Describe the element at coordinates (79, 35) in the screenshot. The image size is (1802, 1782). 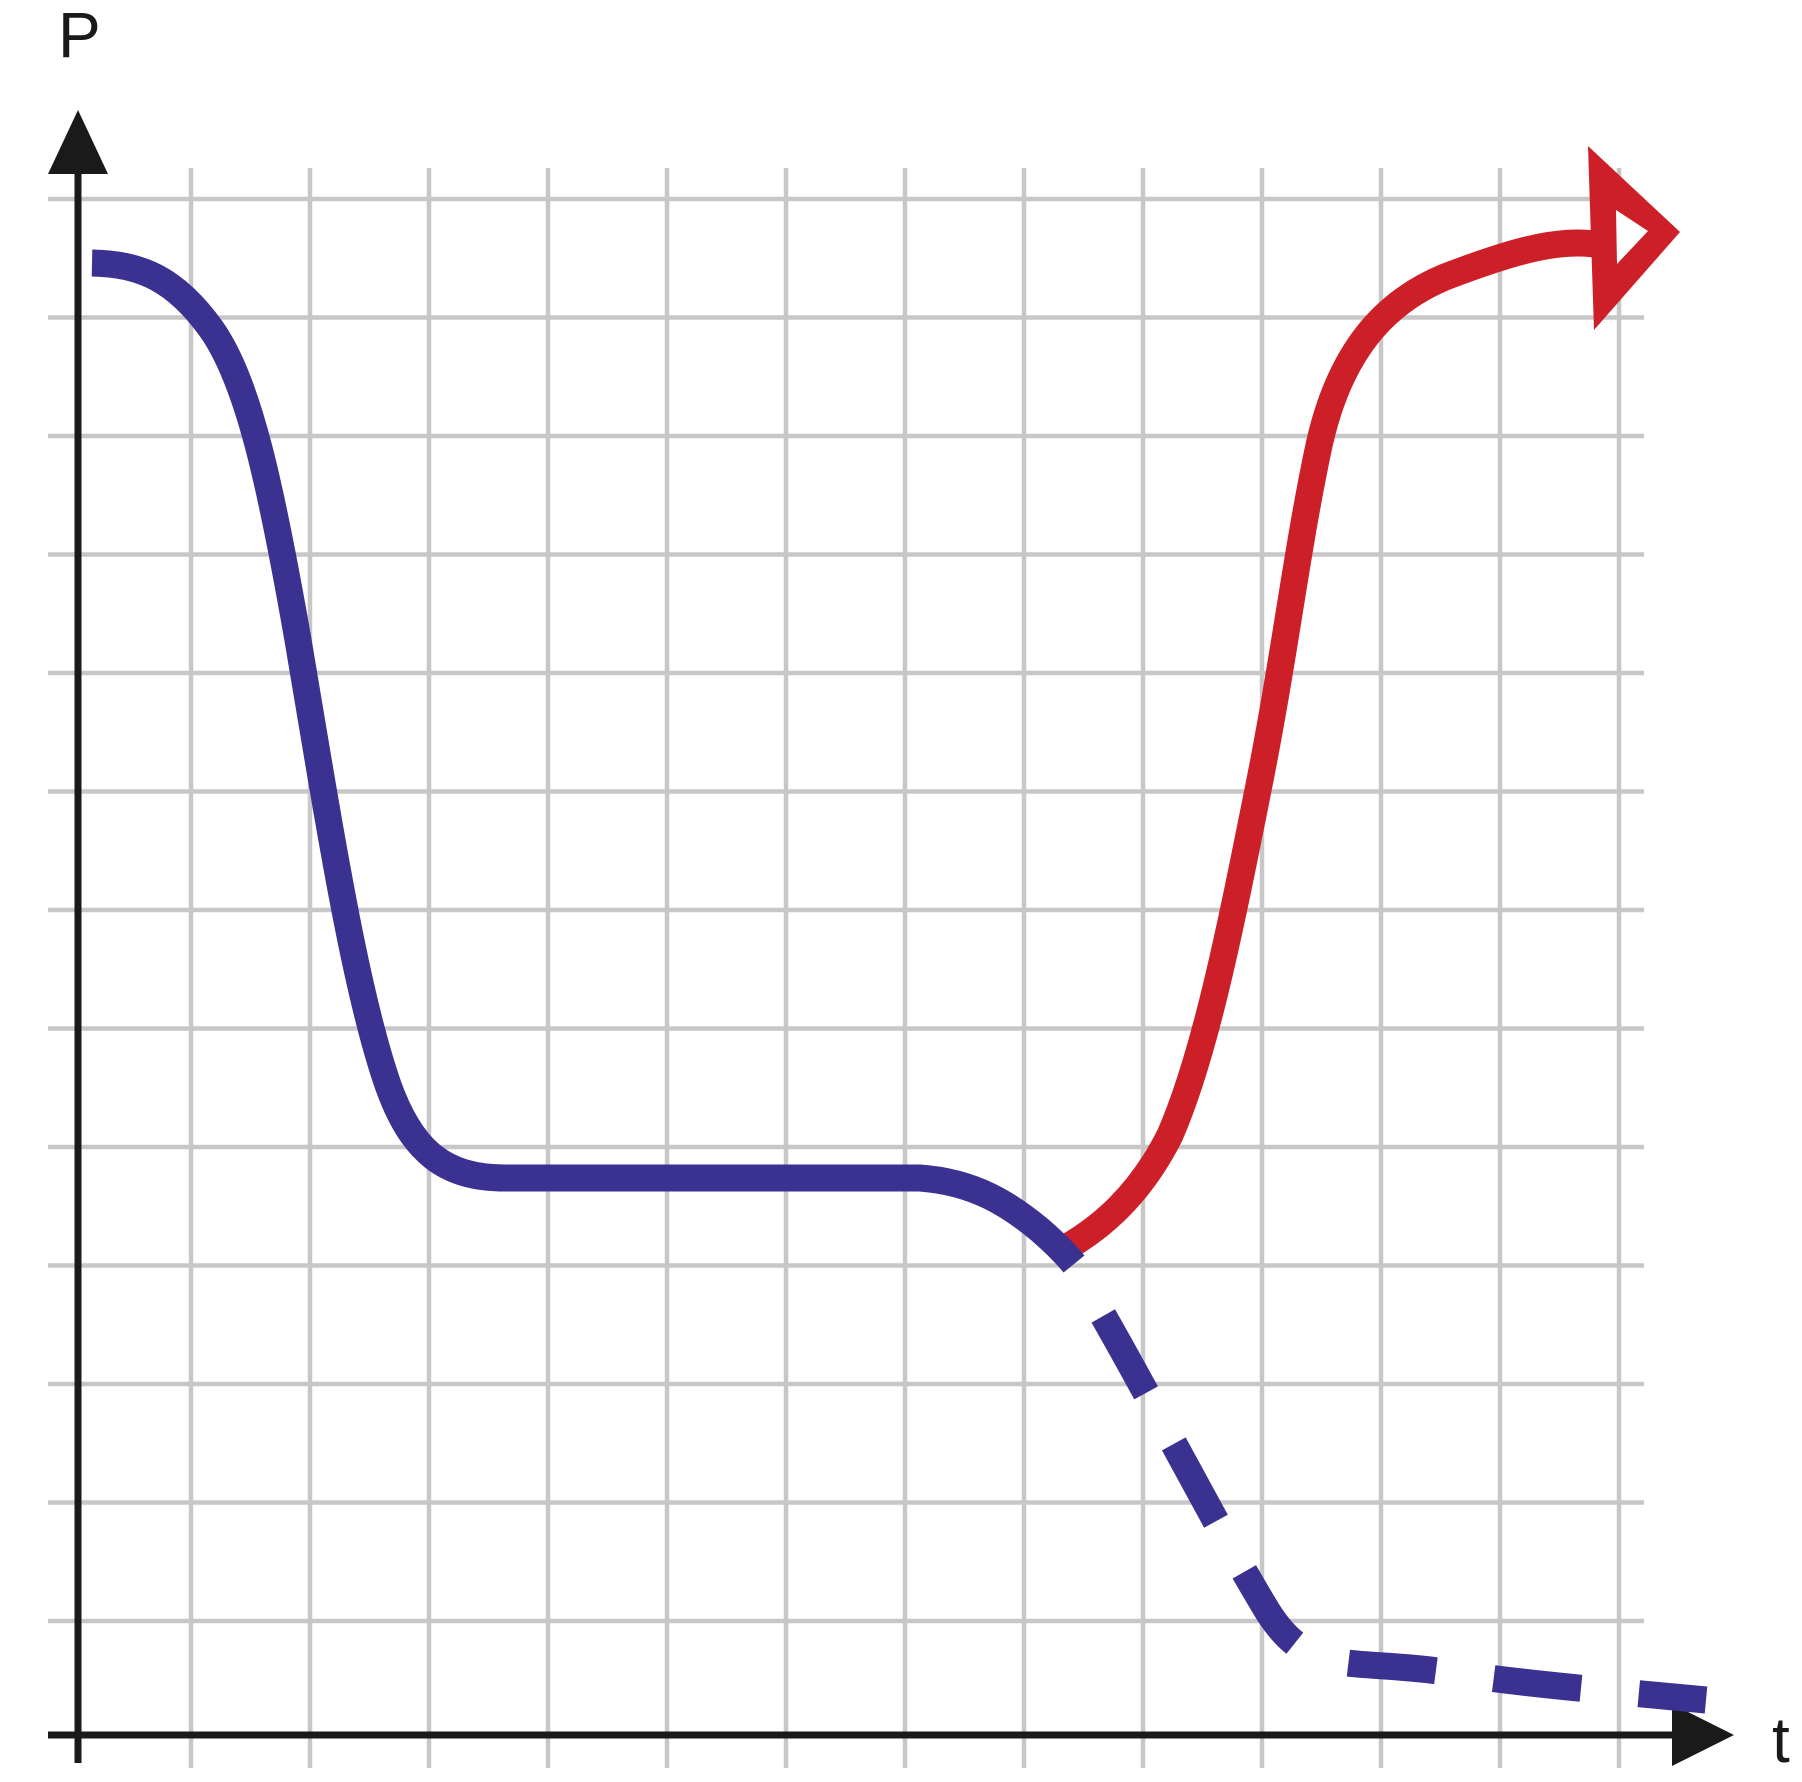
I see `y-axis-label: P` at that location.